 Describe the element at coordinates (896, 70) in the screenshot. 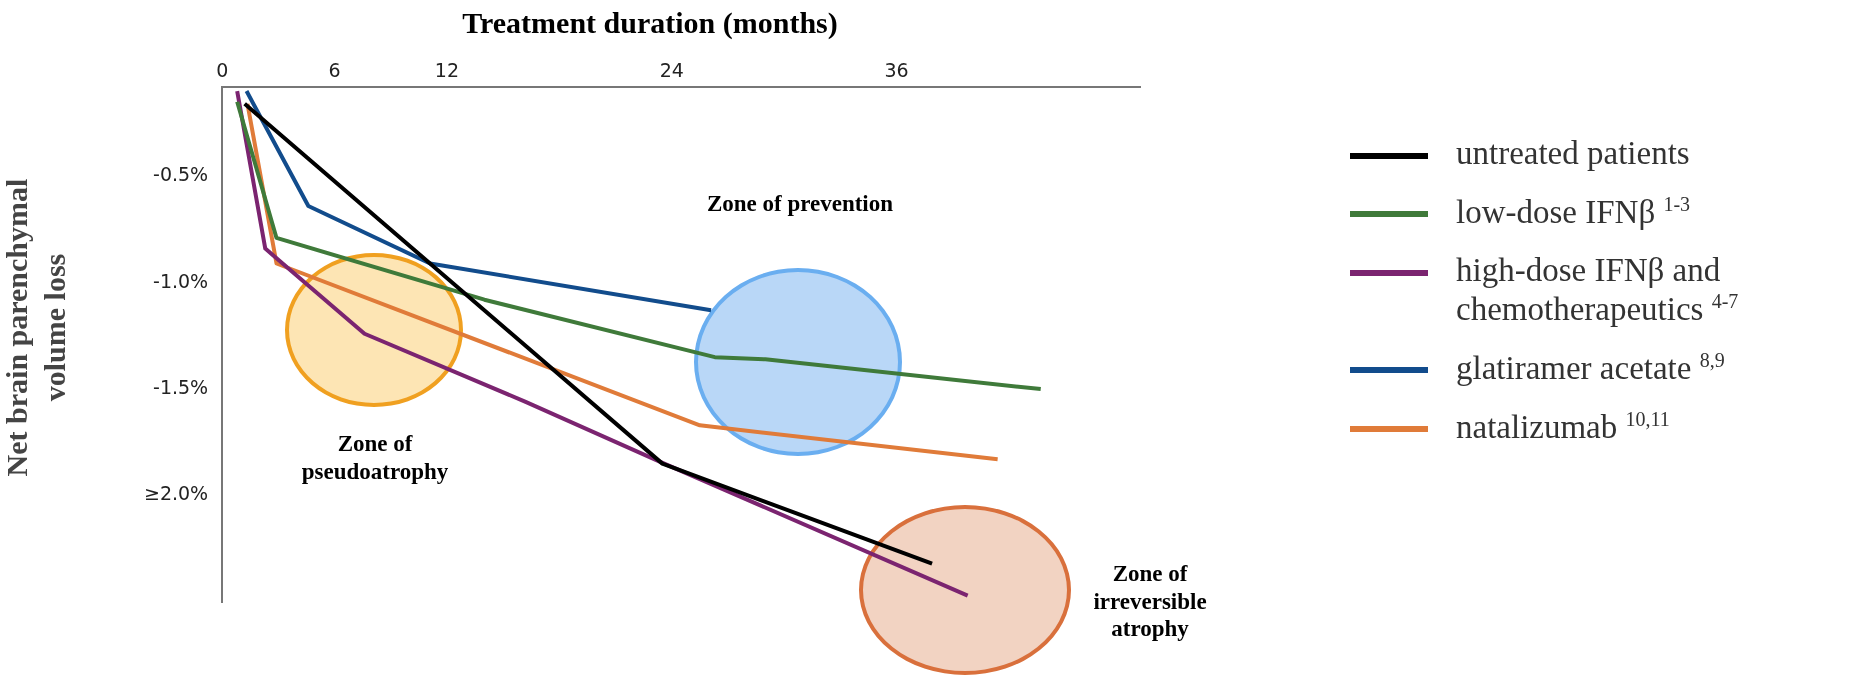

I see `x-tick-label: 36` at that location.